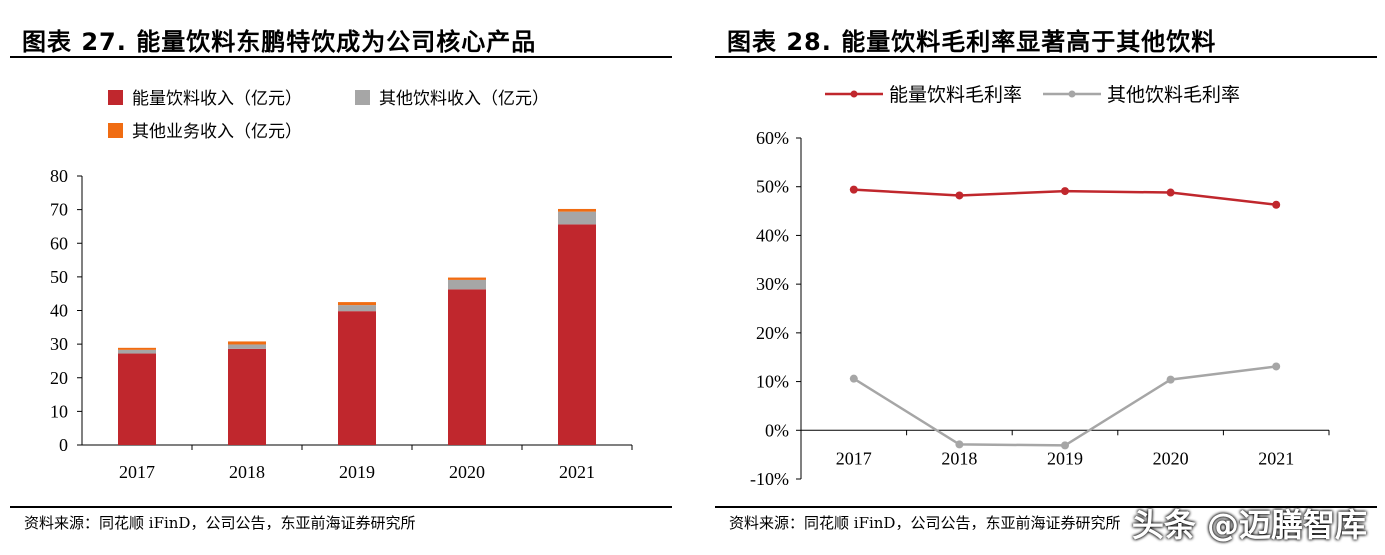  I want to click on y-tick-label: 10, so click(59, 411).